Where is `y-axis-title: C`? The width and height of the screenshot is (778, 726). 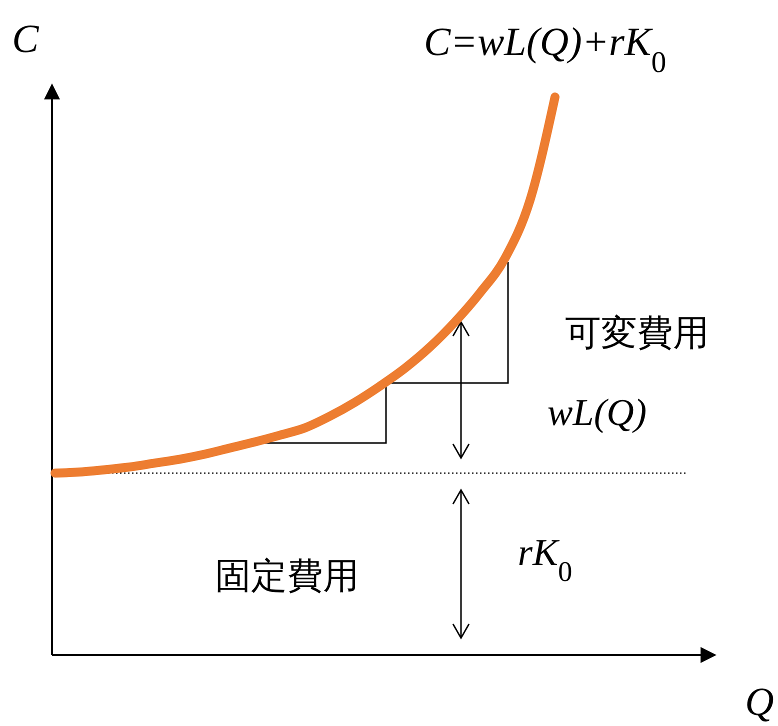
y-axis-title: C is located at coordinates (26, 38).